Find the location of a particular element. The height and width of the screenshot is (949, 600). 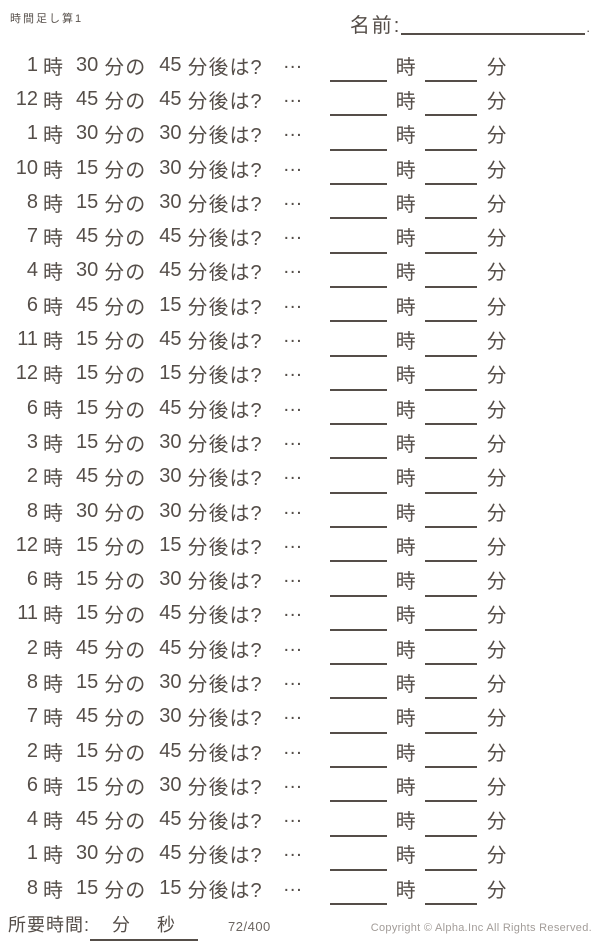

problem-hour: 10 is located at coordinates (26, 167).